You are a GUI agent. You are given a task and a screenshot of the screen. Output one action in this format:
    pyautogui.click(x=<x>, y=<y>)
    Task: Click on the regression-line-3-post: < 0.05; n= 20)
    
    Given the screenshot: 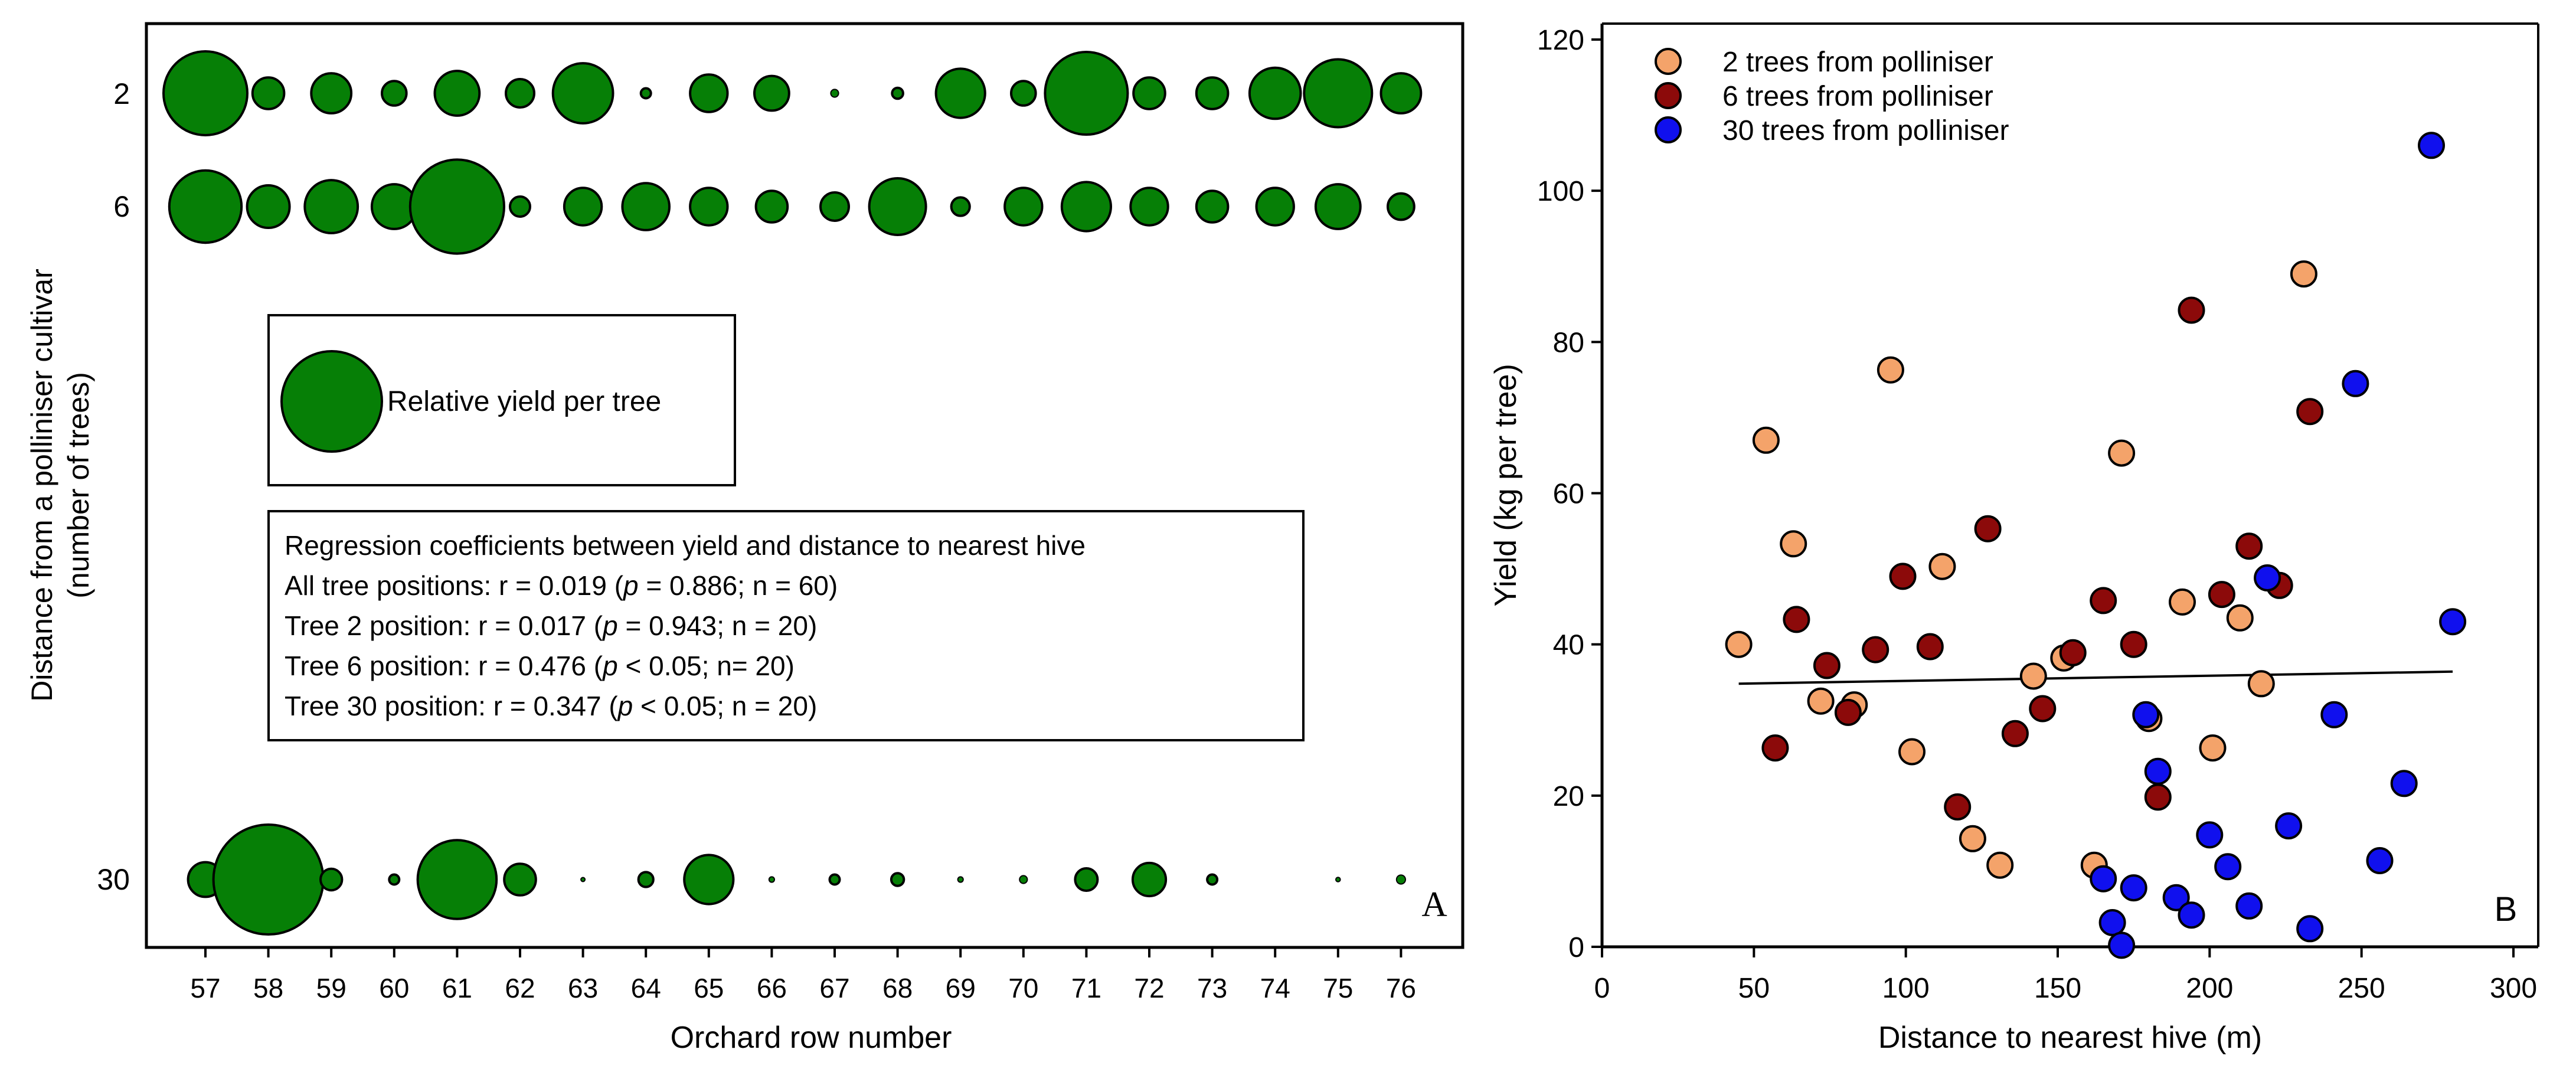 What is the action you would take?
    pyautogui.click(x=706, y=665)
    